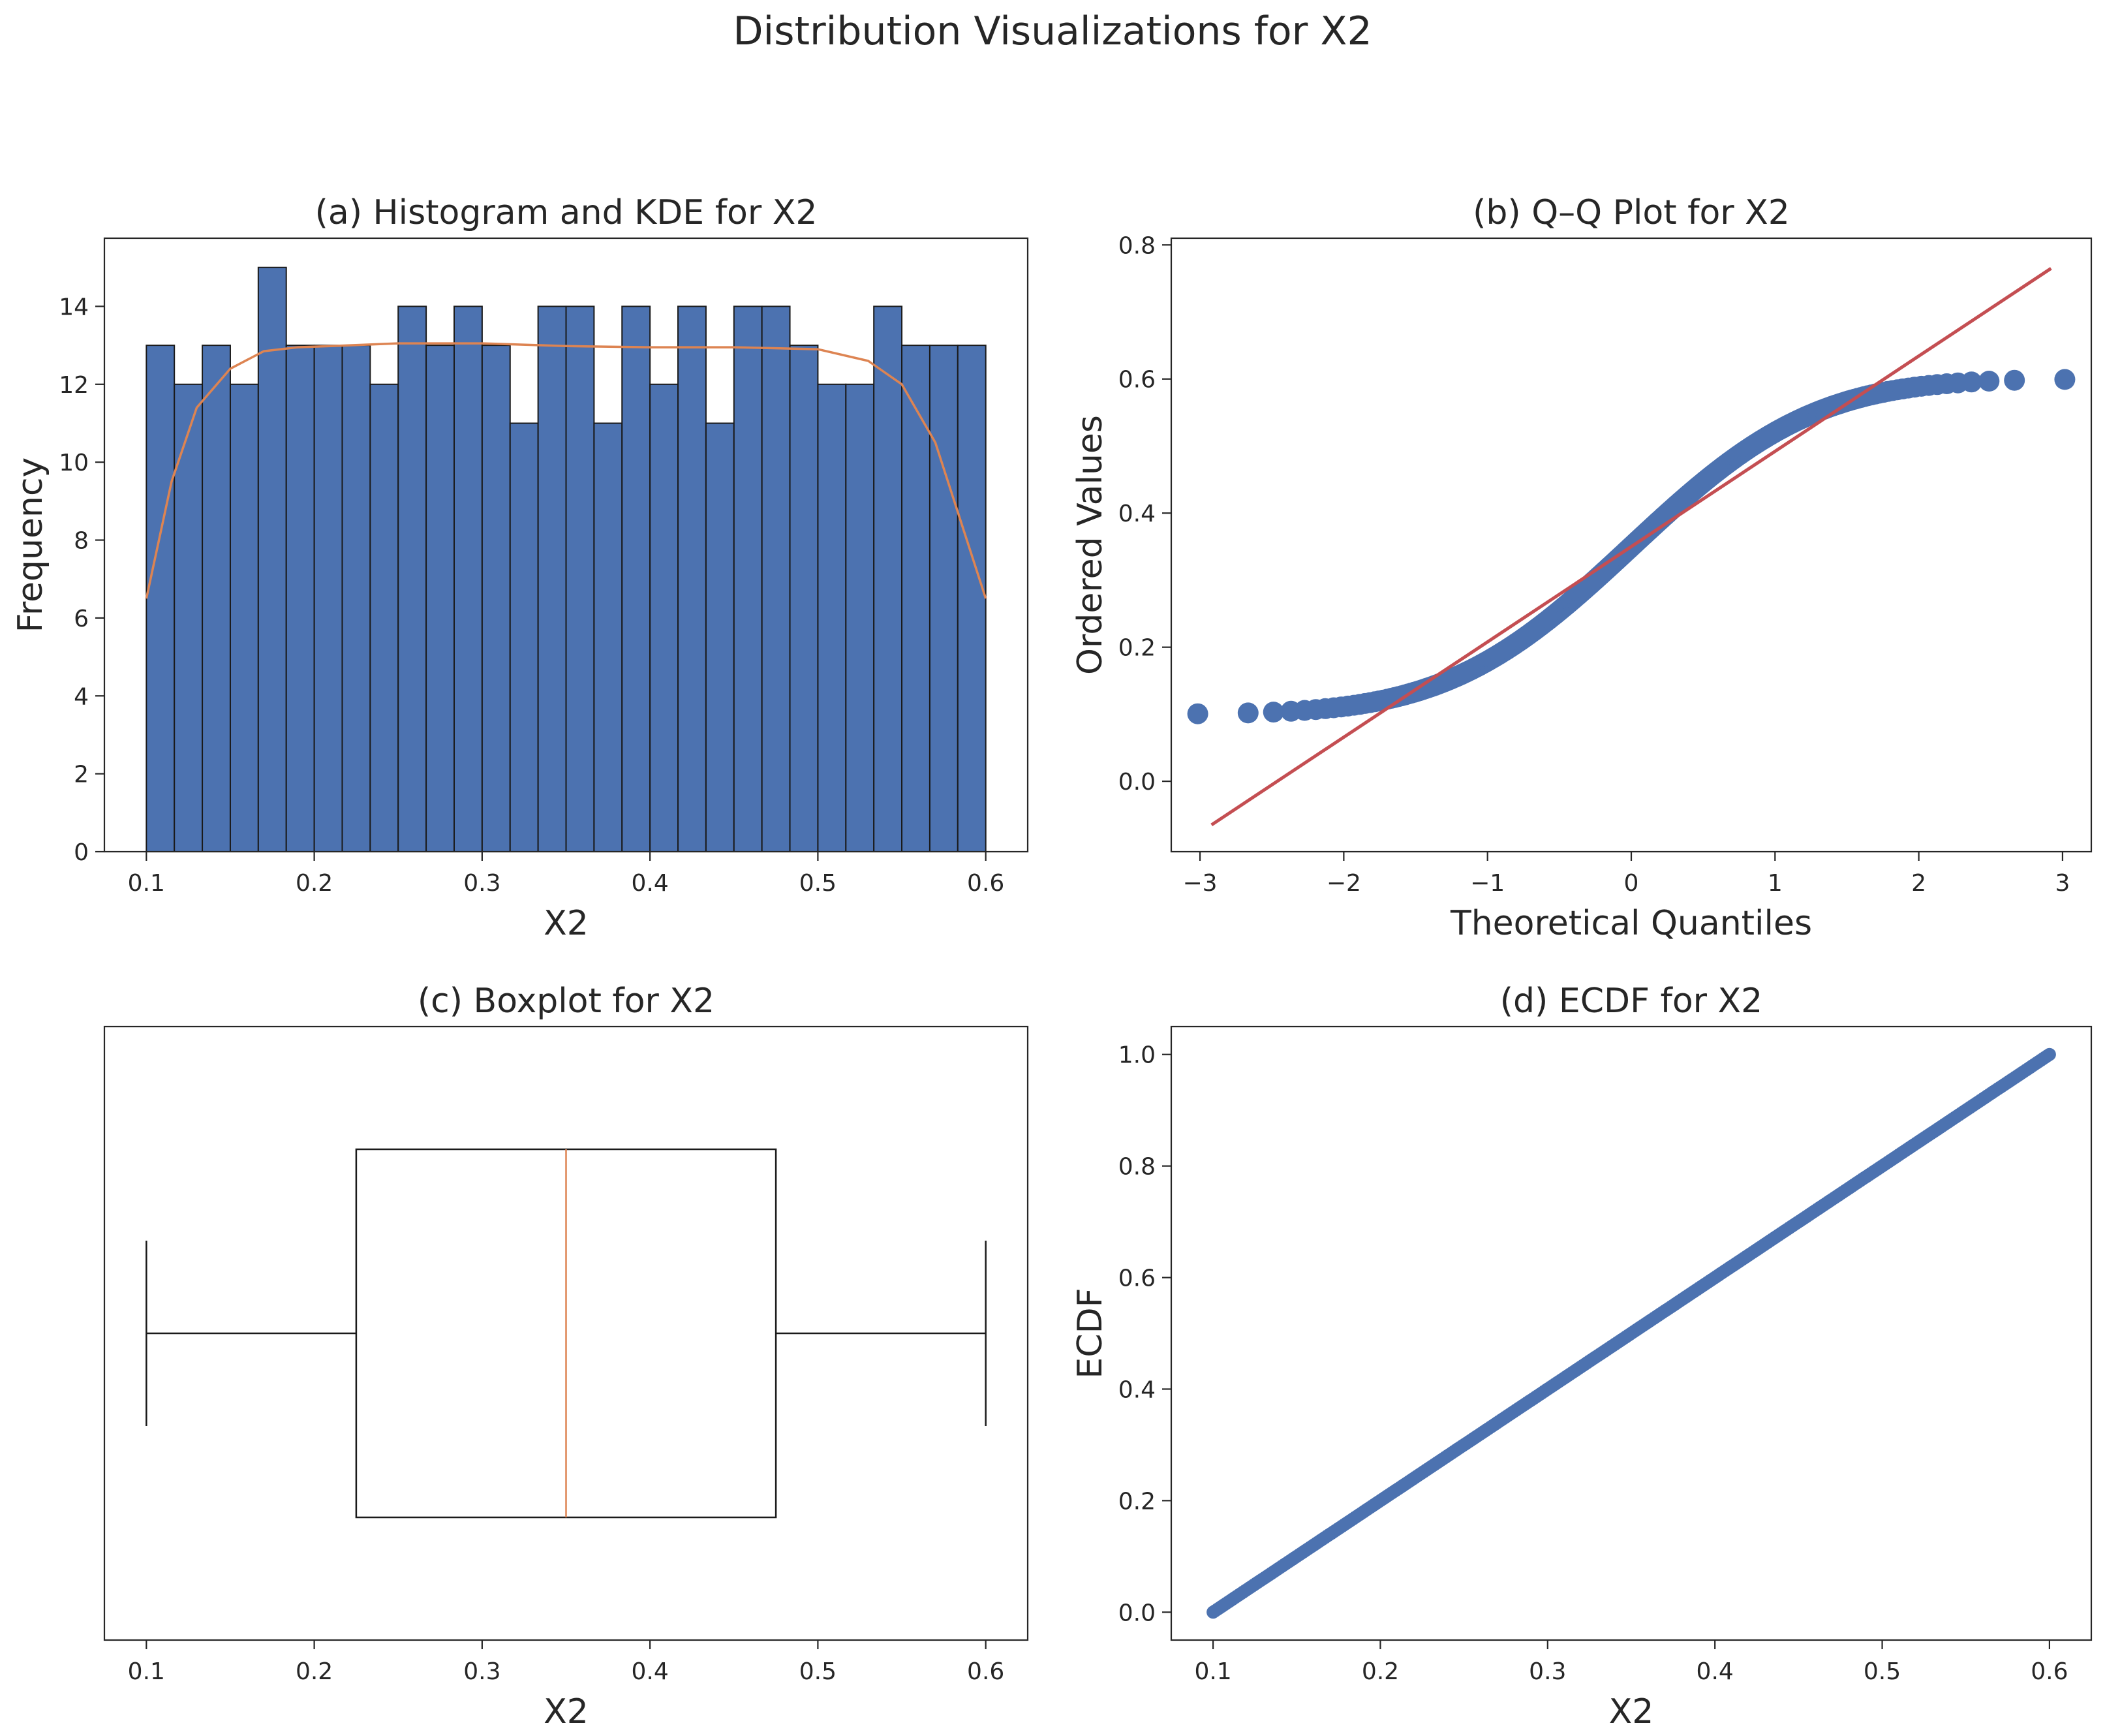  I want to click on y-tick-label: 4, so click(81, 696).